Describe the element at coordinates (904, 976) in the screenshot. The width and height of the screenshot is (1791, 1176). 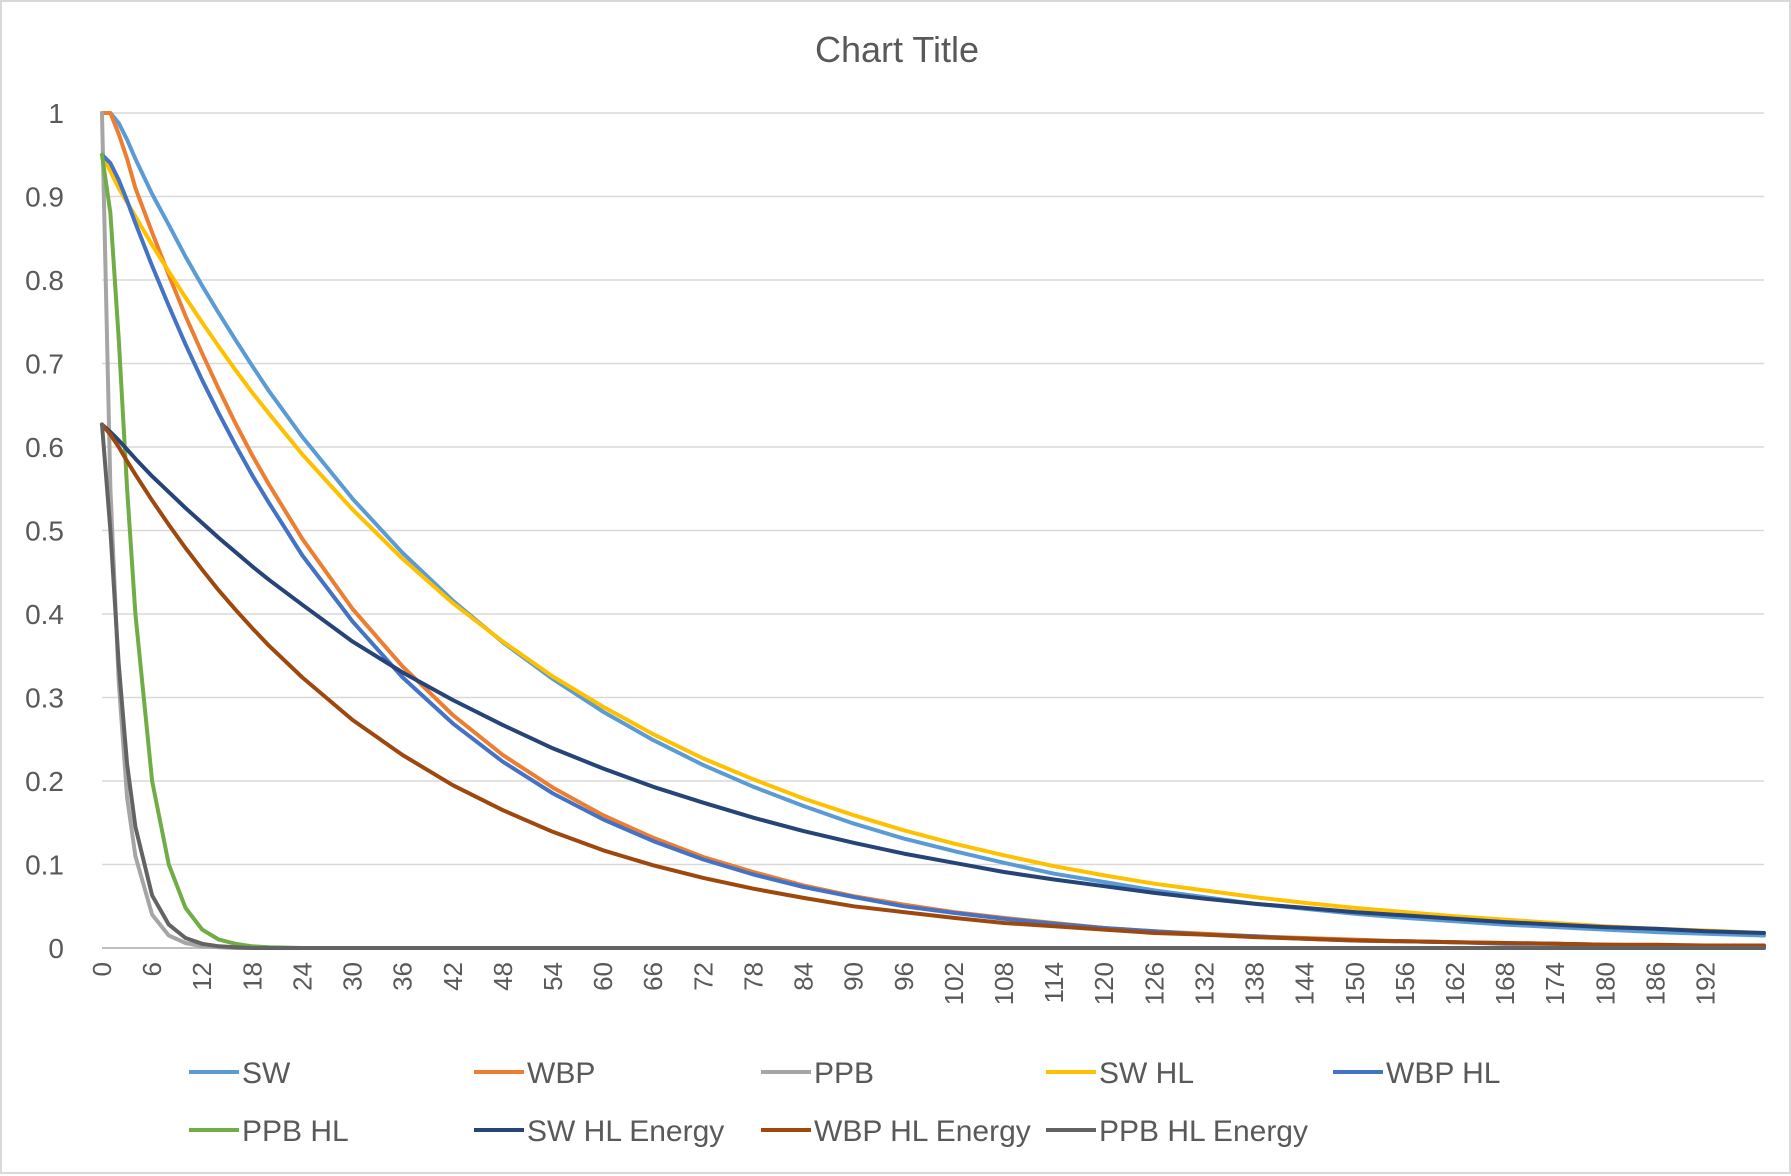
I see `x-tick-label: 96` at that location.